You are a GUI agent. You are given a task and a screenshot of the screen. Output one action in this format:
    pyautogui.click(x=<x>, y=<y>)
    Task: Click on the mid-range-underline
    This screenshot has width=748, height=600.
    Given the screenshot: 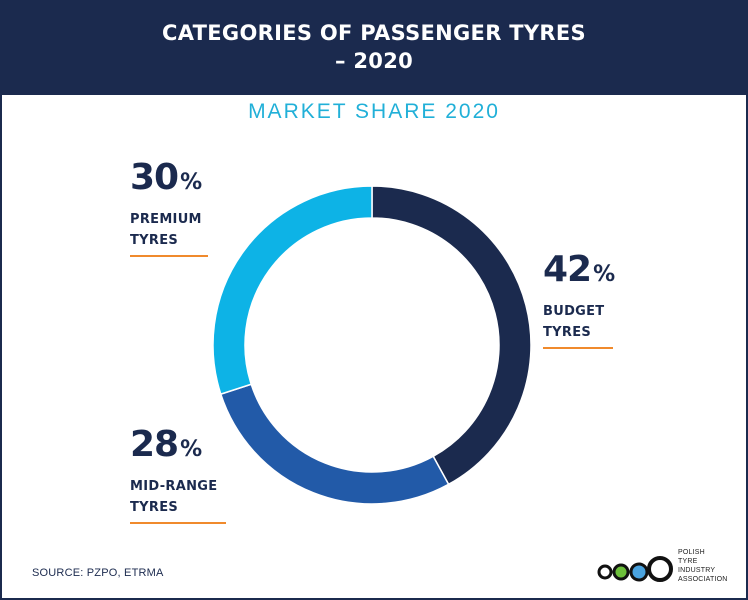 What is the action you would take?
    pyautogui.click(x=178, y=523)
    